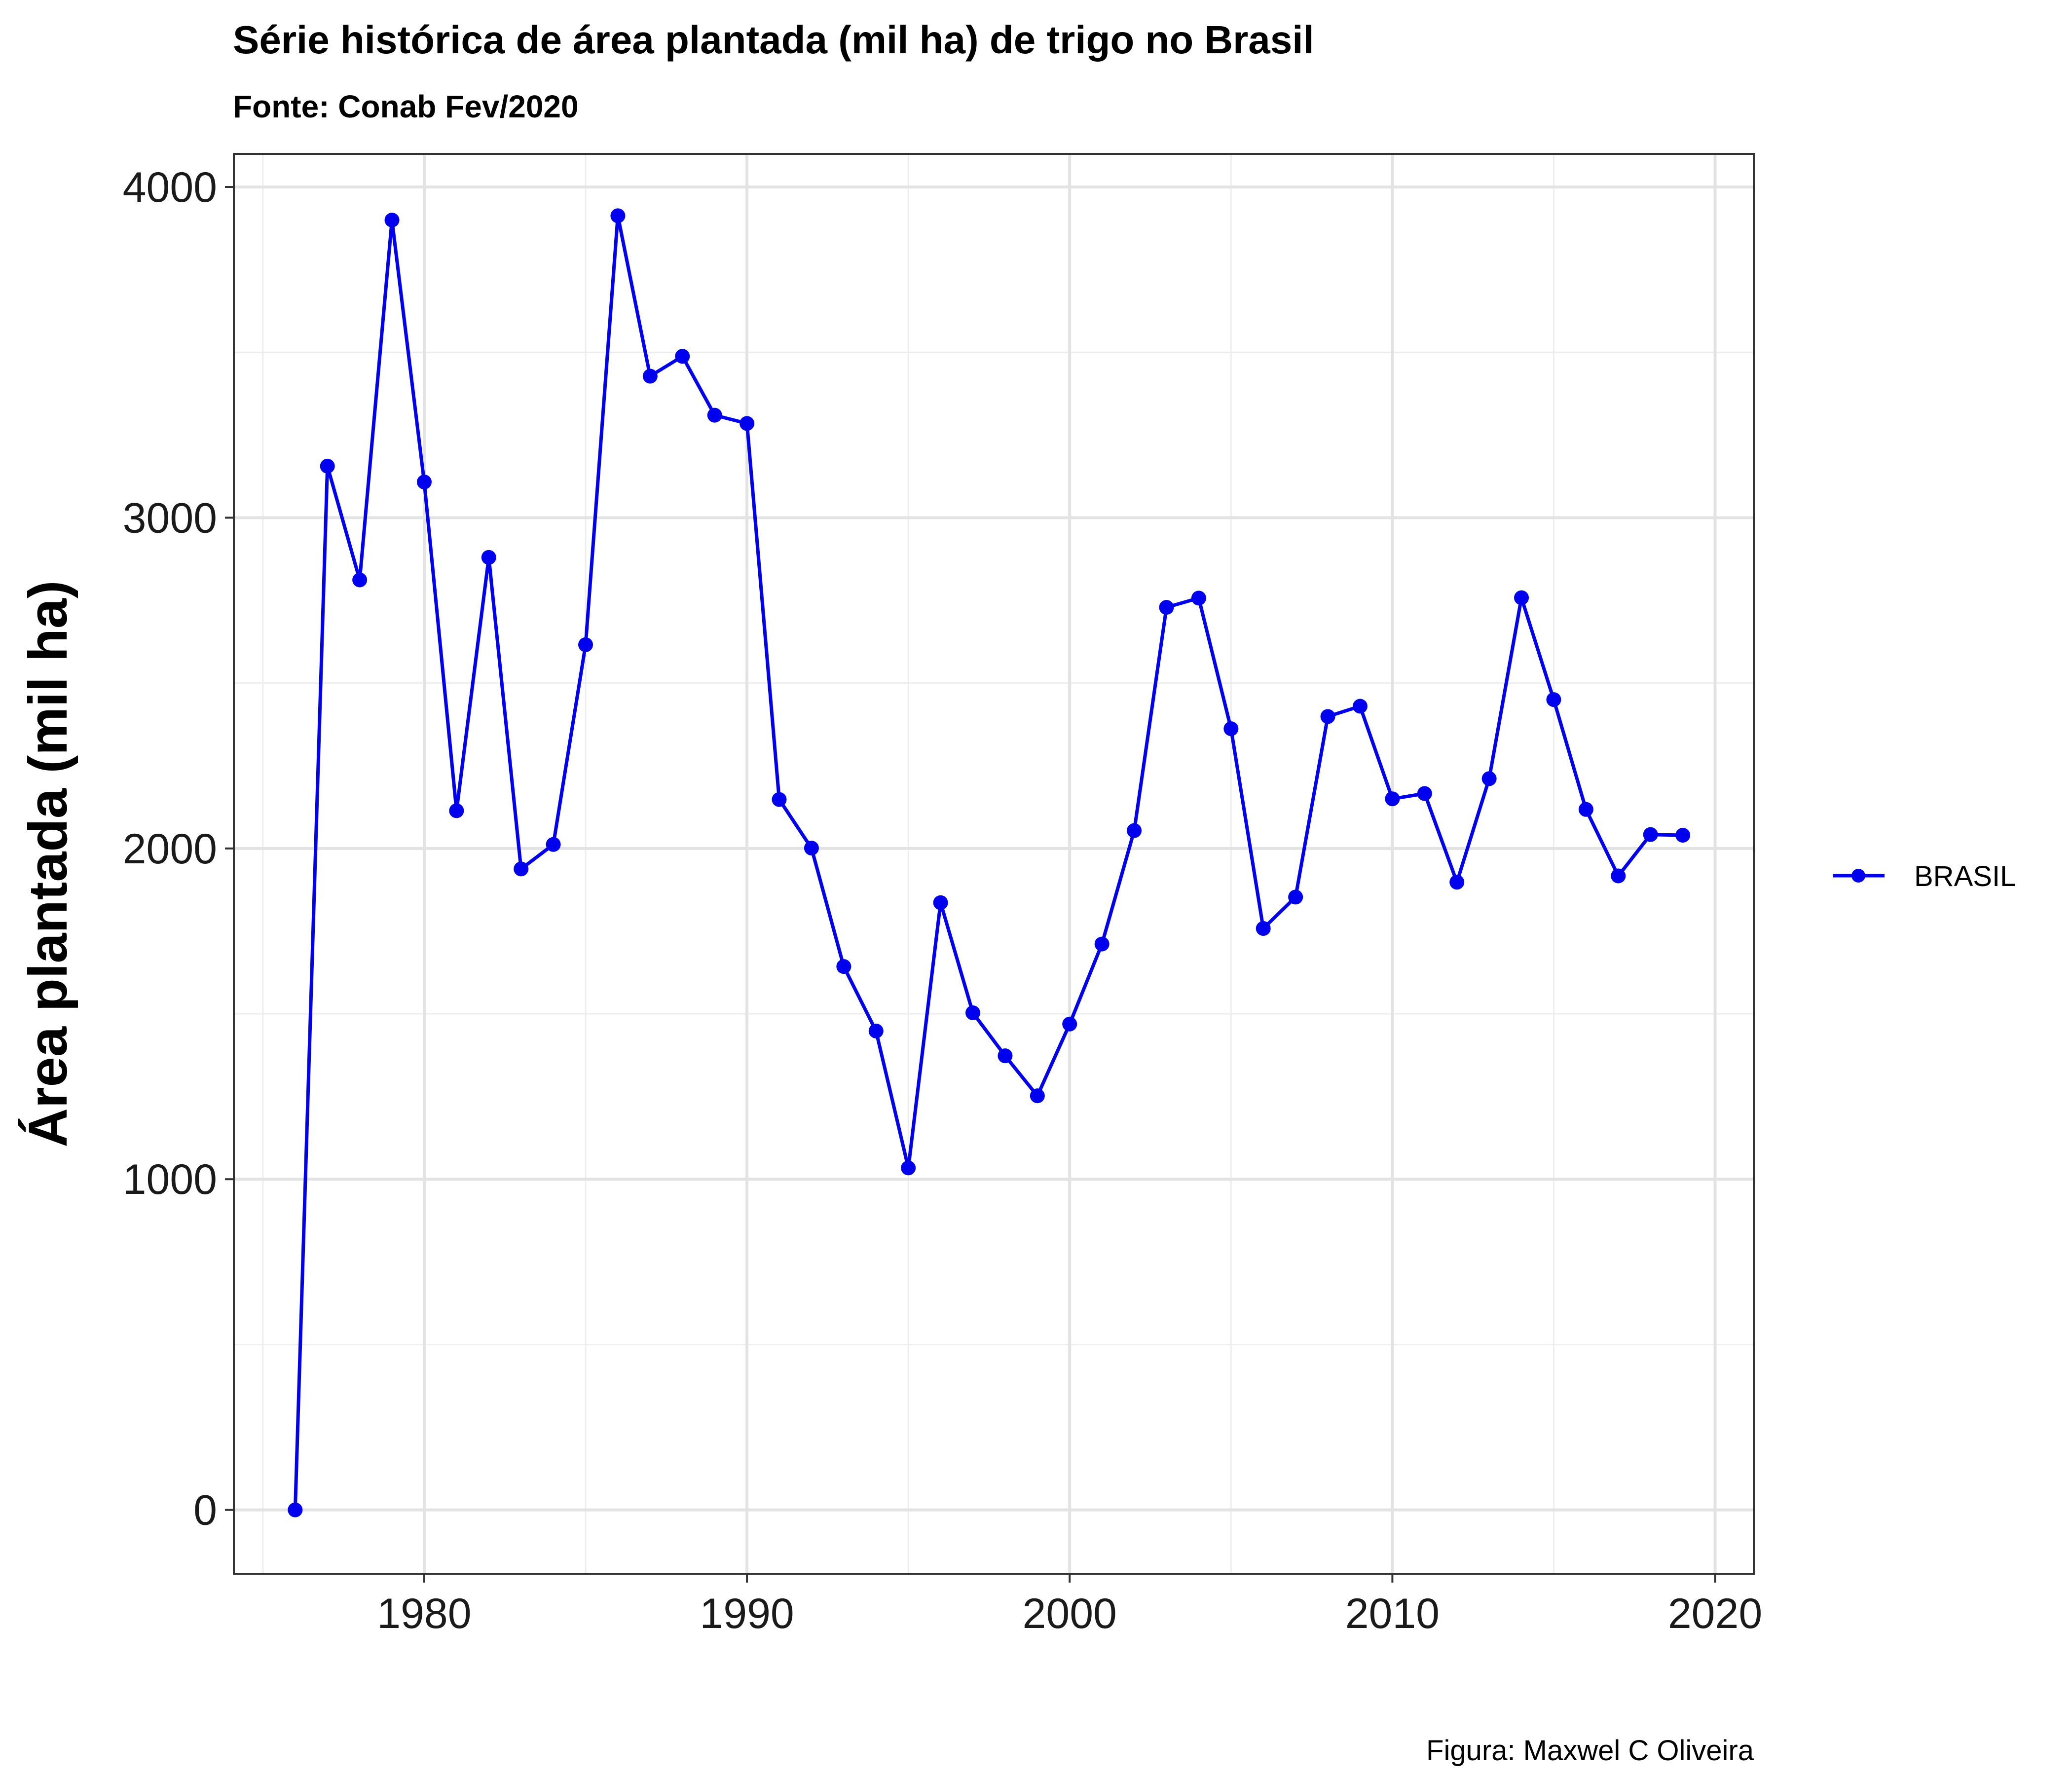  What do you see at coordinates (205, 1511) in the screenshot?
I see `y-tick-label: 0` at bounding box center [205, 1511].